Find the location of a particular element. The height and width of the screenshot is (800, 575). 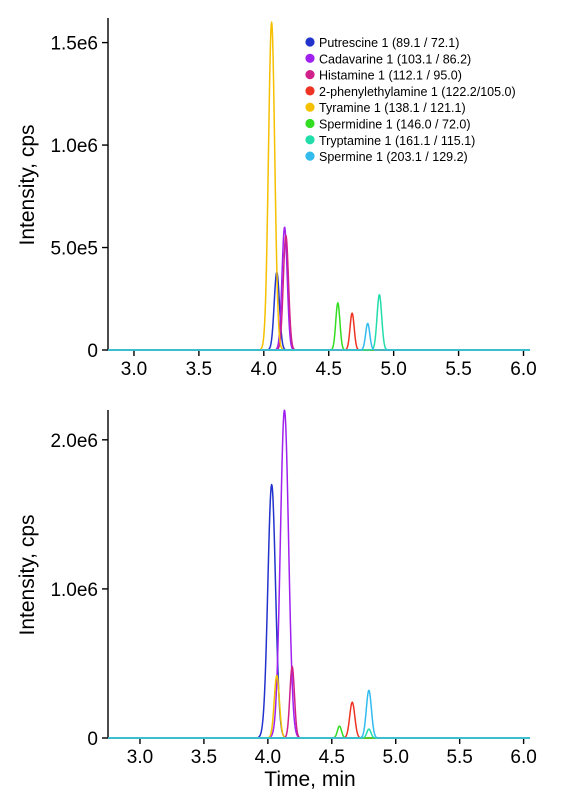

y-tick-label: 1.5e6 is located at coordinates (74, 44).